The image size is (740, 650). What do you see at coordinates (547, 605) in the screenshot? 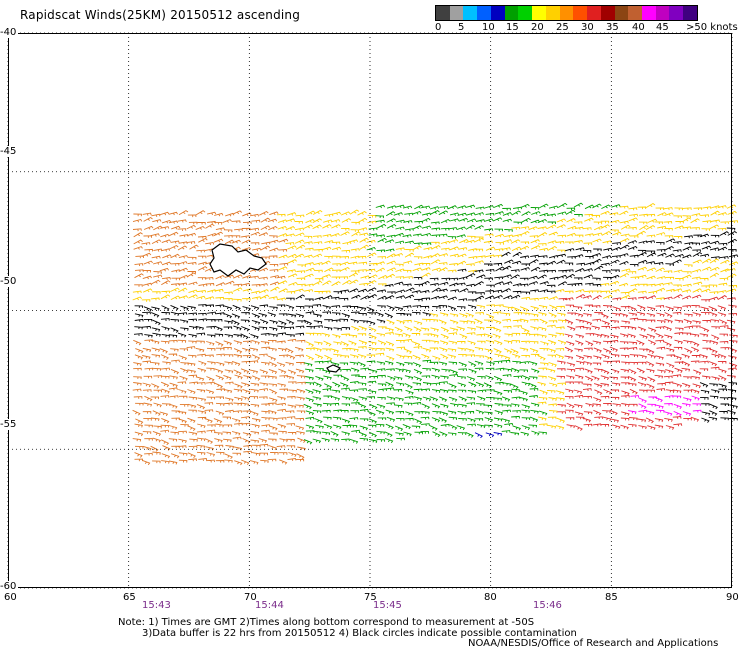
I see `time-label: 15:46` at bounding box center [547, 605].